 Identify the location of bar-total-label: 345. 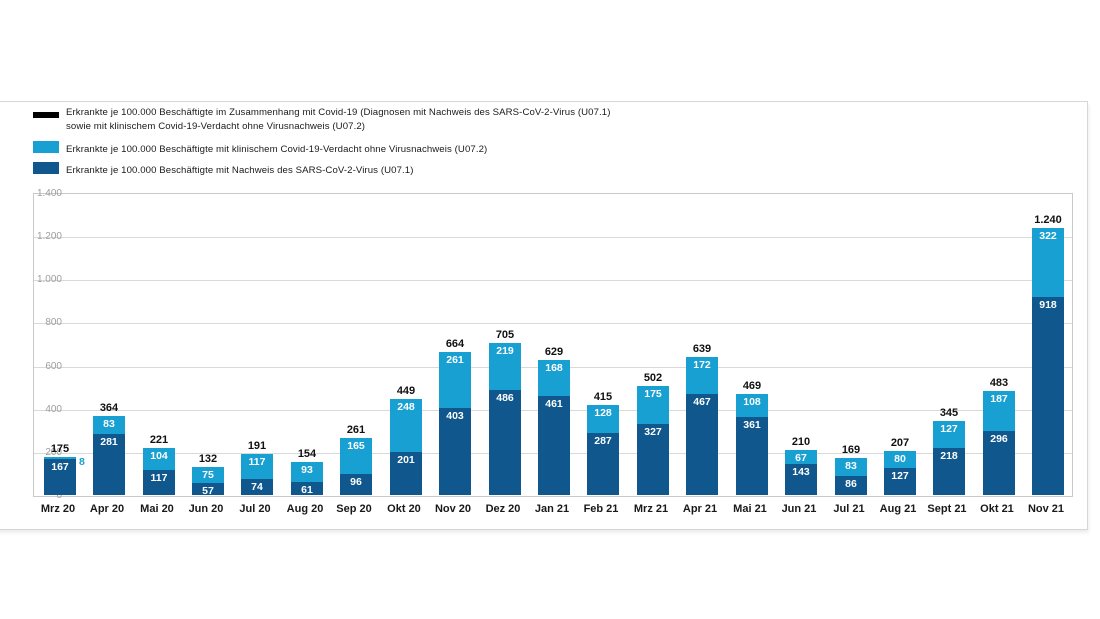
(949, 413).